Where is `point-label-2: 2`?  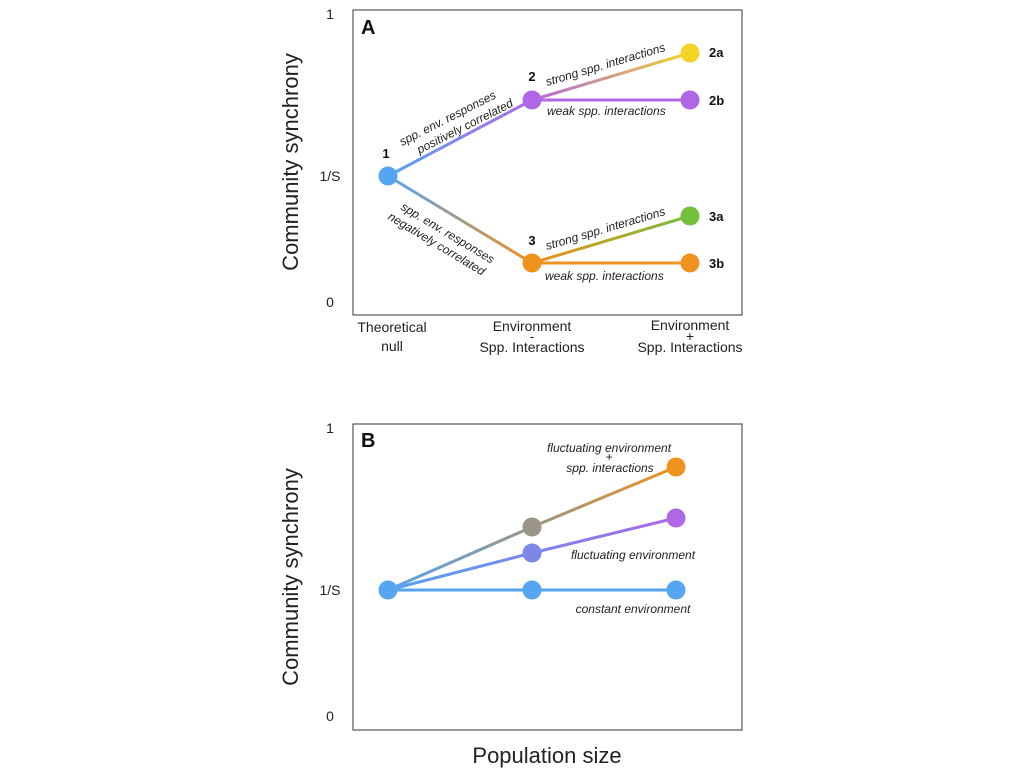 point-label-2: 2 is located at coordinates (531, 76).